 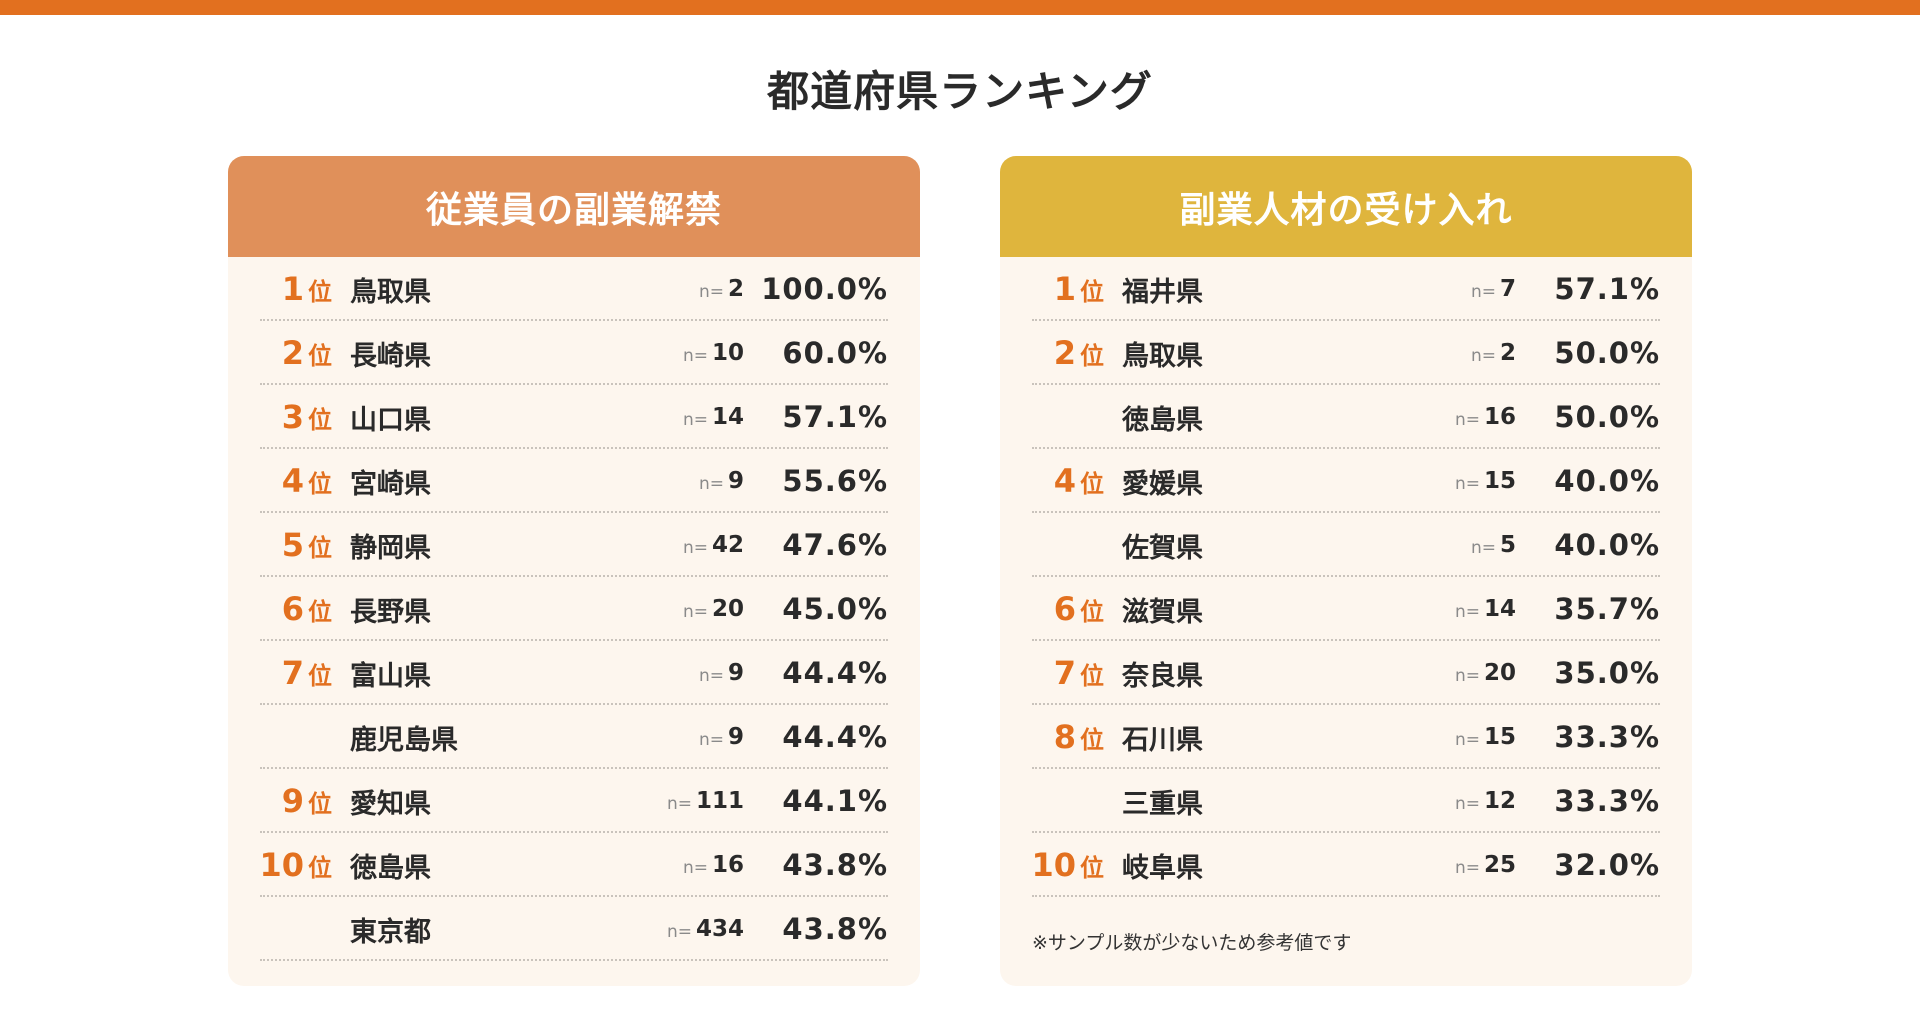 I want to click on percentage: 40.0%, so click(x=1607, y=545).